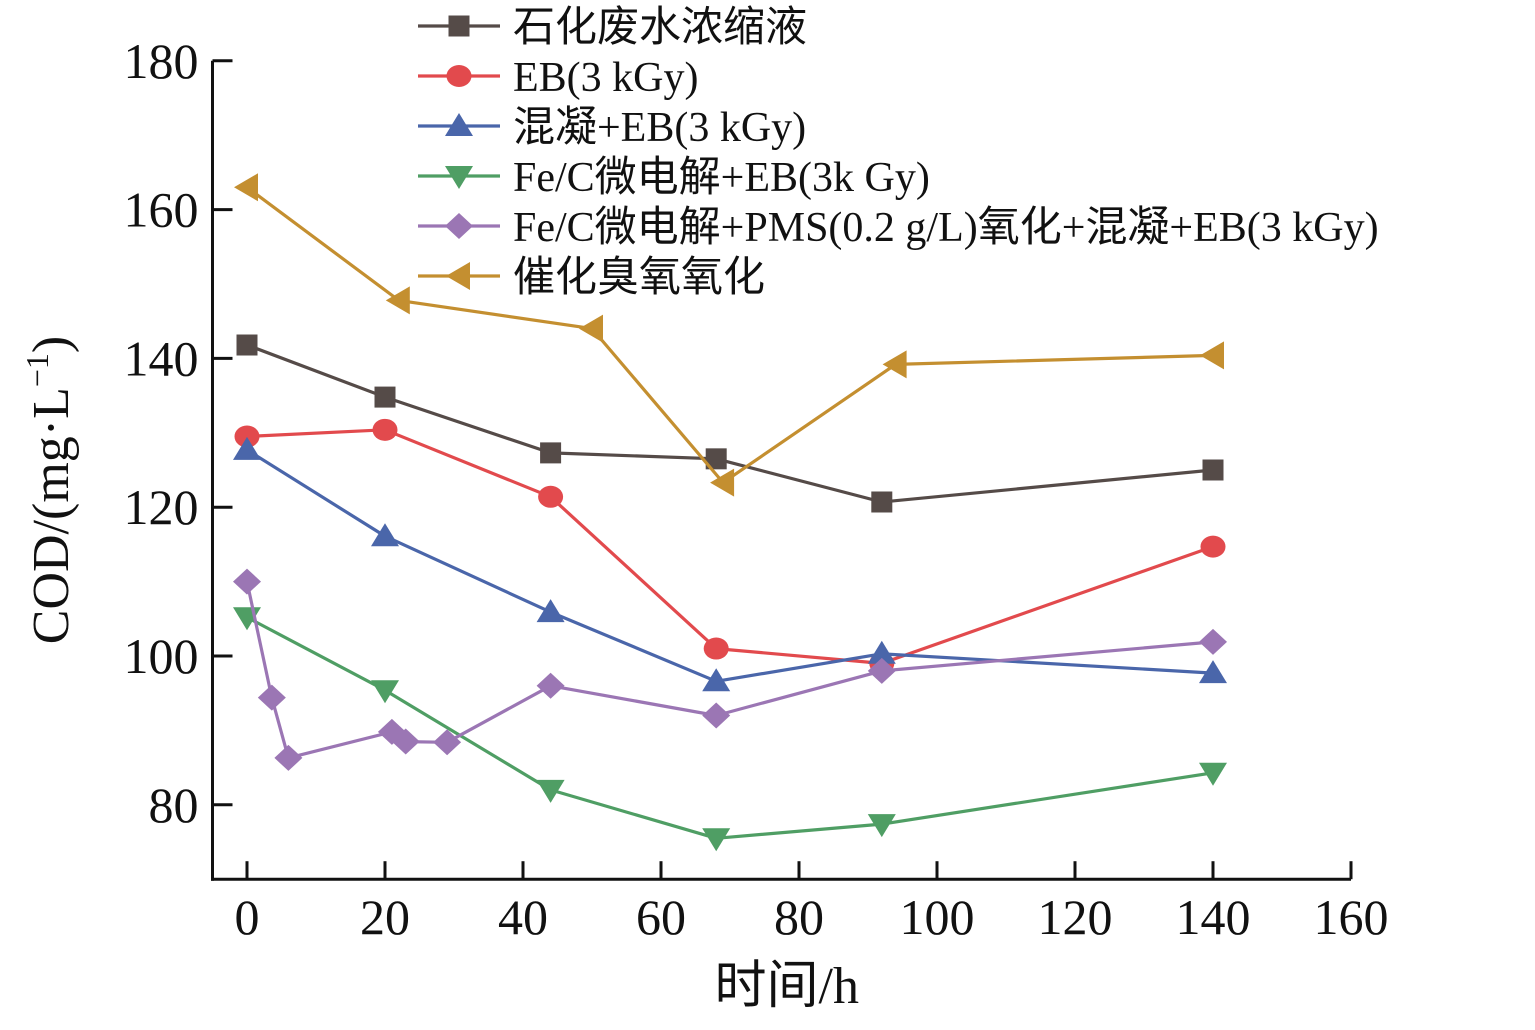 The width and height of the screenshot is (1535, 1030). I want to click on x-tick-label: 80, so click(799, 917).